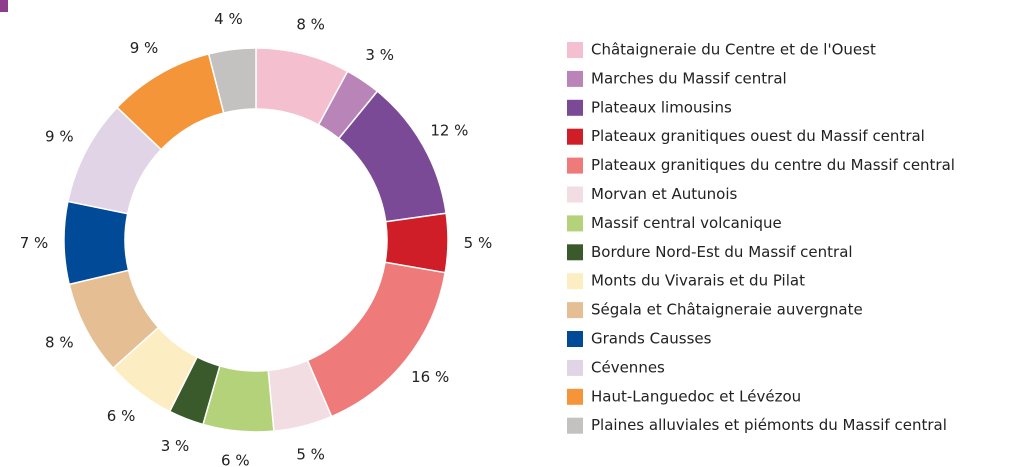  Describe the element at coordinates (698, 281) in the screenshot. I see `legend-label: Monts du Vivarais et du Pilat` at that location.